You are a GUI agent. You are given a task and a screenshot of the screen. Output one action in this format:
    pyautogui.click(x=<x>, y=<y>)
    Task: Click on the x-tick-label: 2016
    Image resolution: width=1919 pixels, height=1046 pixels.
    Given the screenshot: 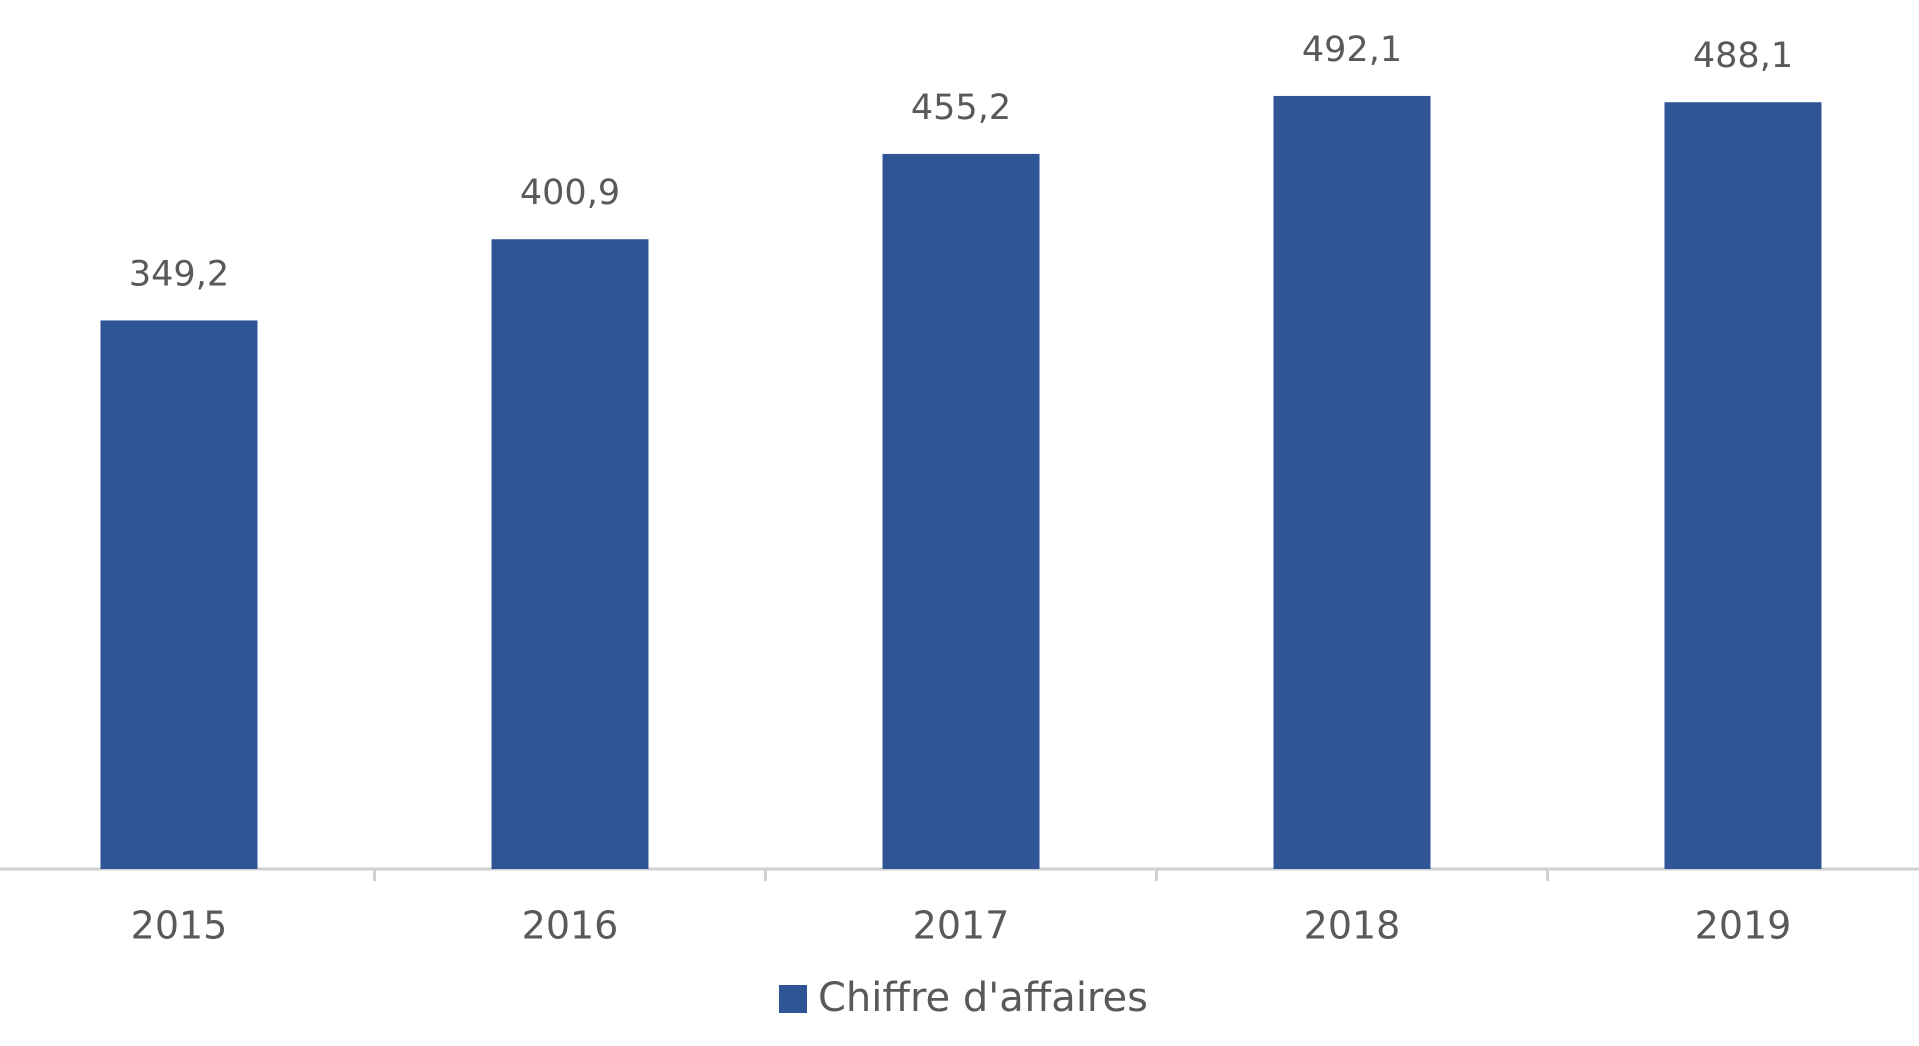 What is the action you would take?
    pyautogui.click(x=570, y=926)
    